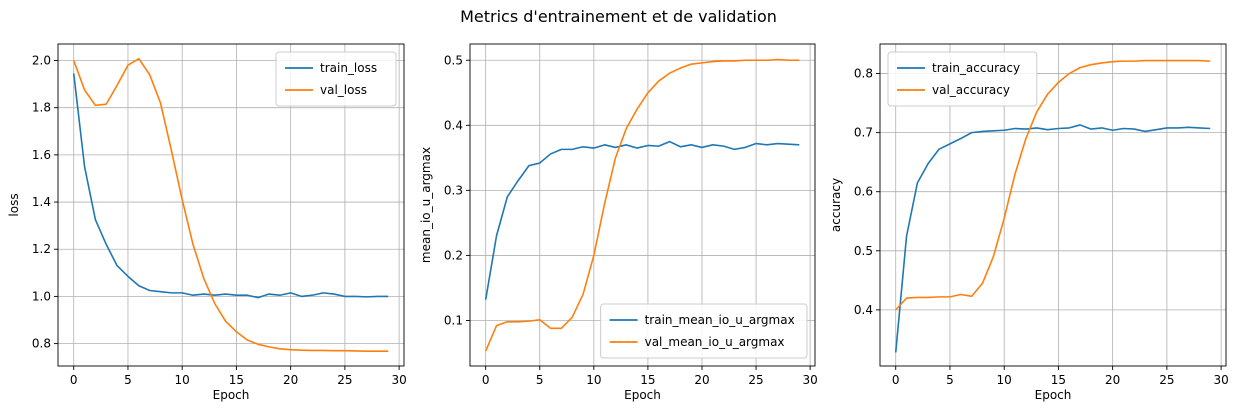 Image resolution: width=1237 pixels, height=411 pixels. What do you see at coordinates (41, 344) in the screenshot?
I see `loss-ytick-label: 0.8` at bounding box center [41, 344].